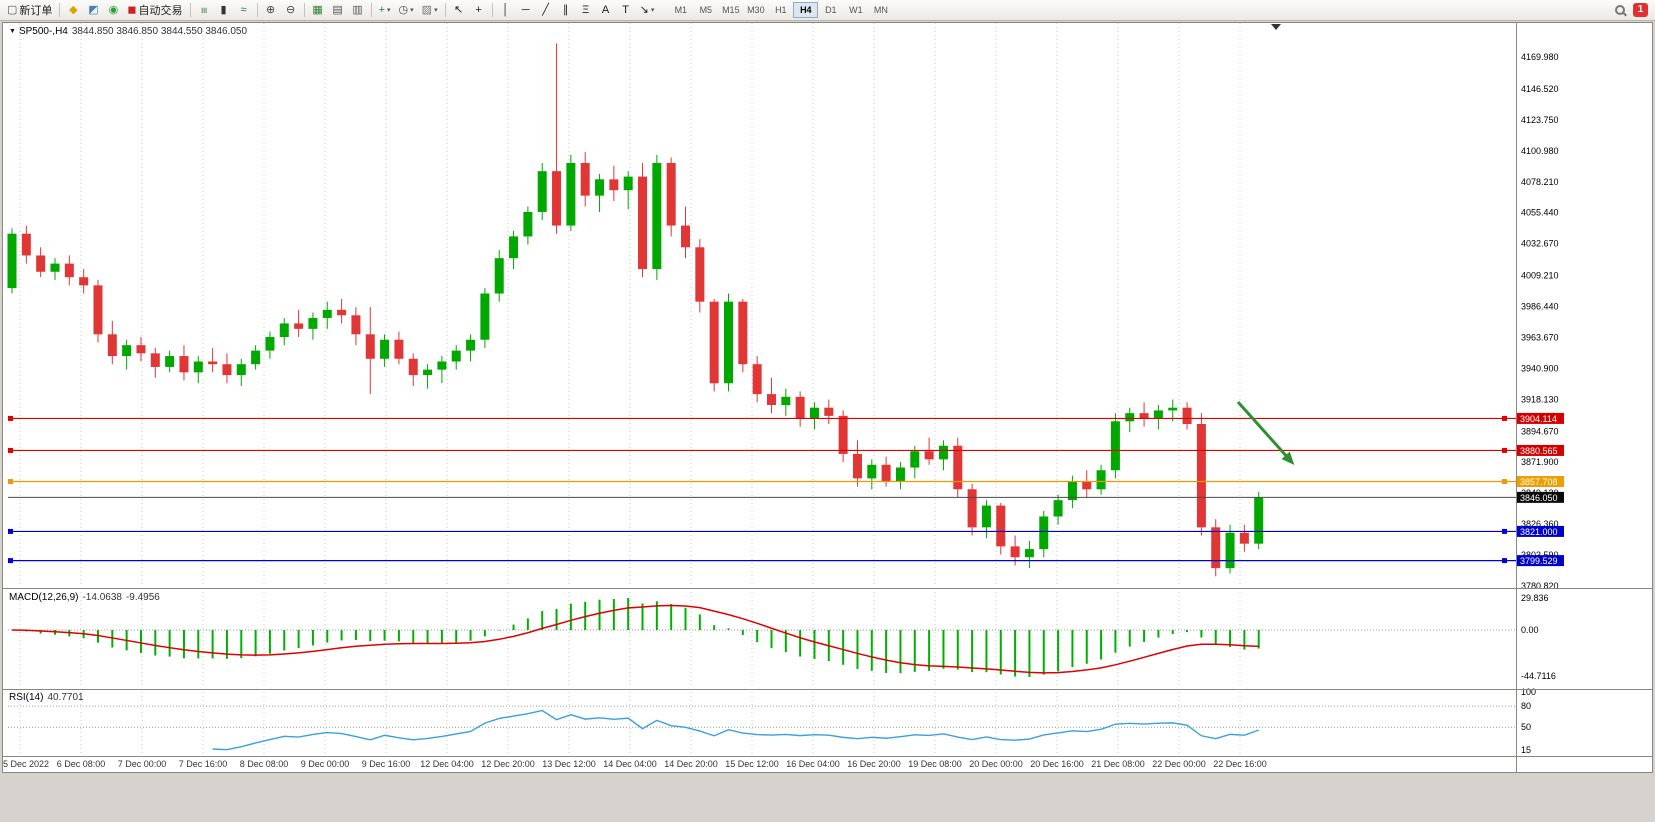 The width and height of the screenshot is (1655, 822). I want to click on timeframe-button-m15: M15, so click(730, 10).